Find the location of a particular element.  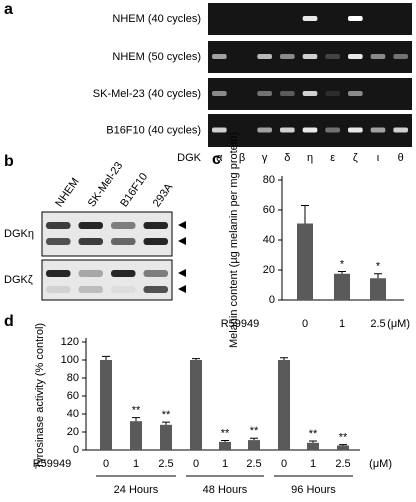

lane-label: β is located at coordinates (242, 158).